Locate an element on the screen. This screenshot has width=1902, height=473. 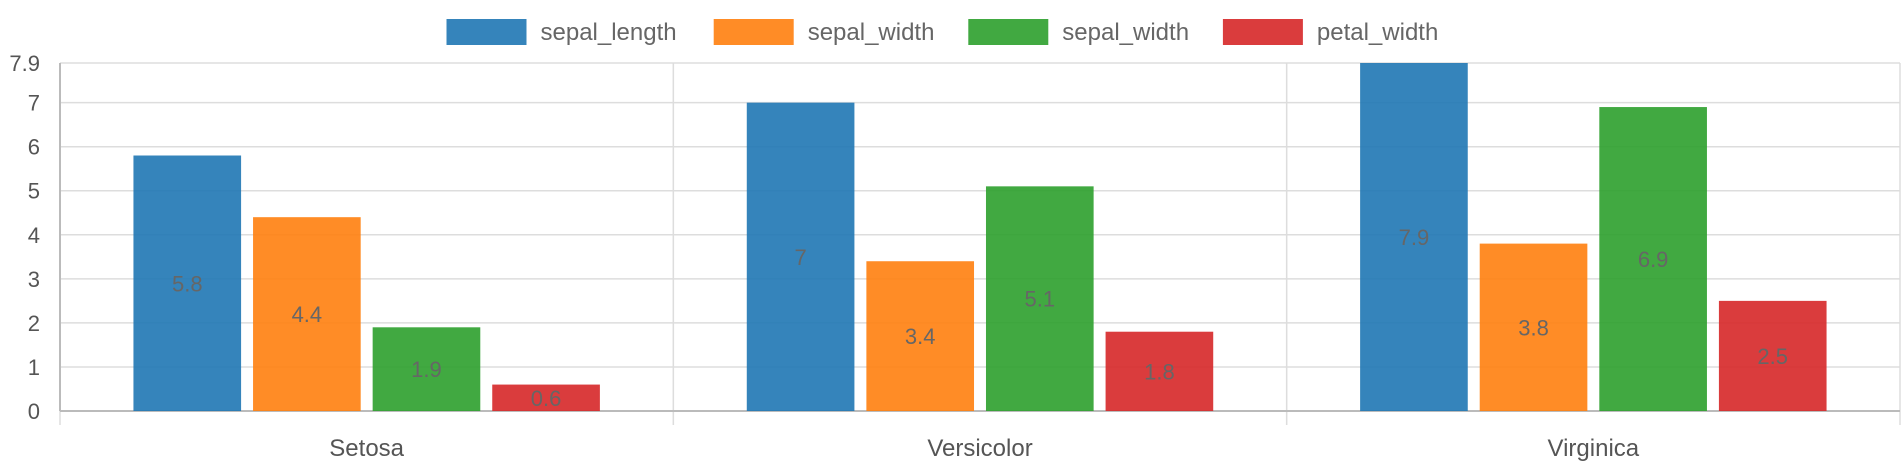
data-label: 3.4 is located at coordinates (920, 336).